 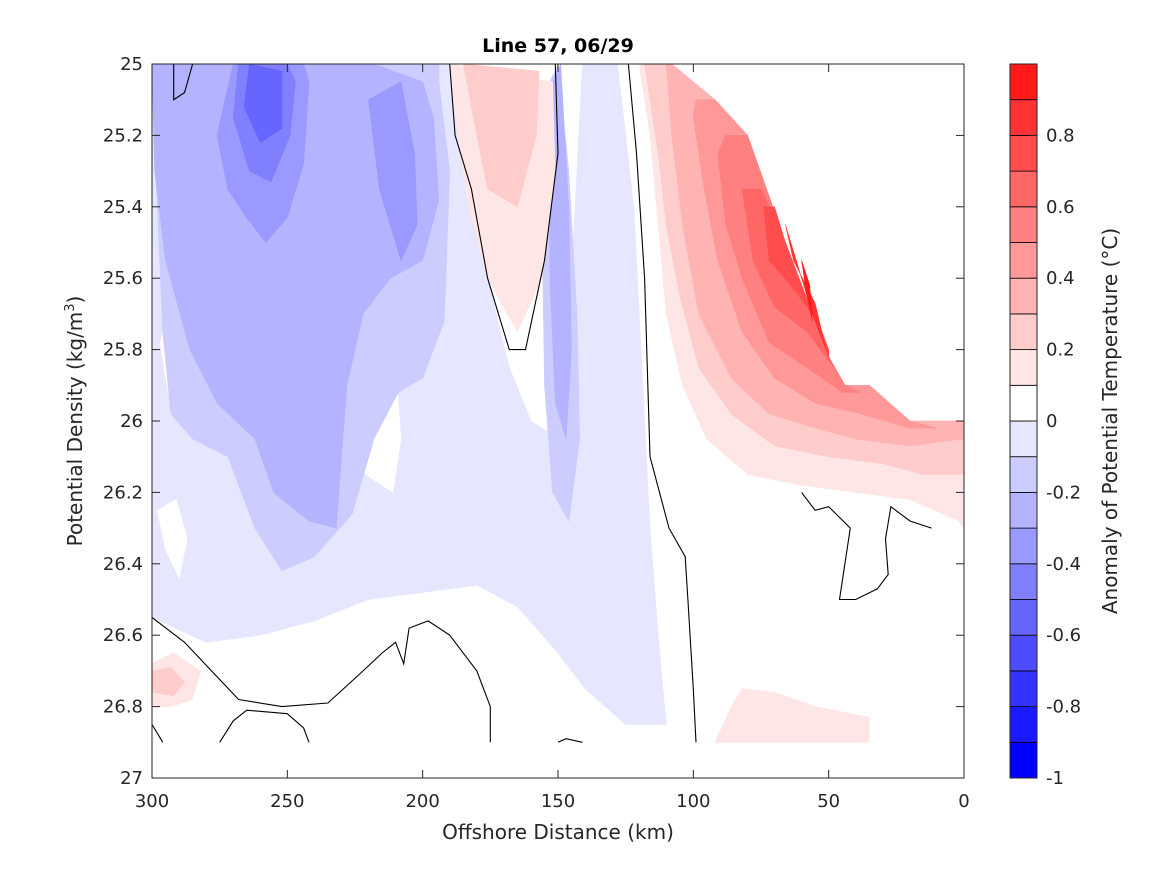 What do you see at coordinates (1063, 564) in the screenshot?
I see `colorbar-tick-label: -0.4` at bounding box center [1063, 564].